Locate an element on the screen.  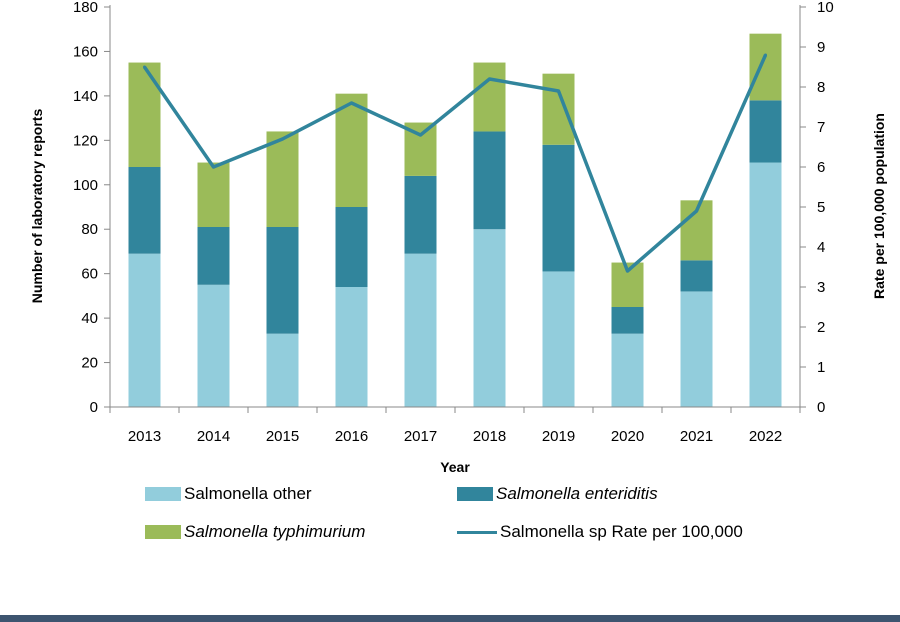
bar-segment-1-2020 is located at coordinates (627, 370).